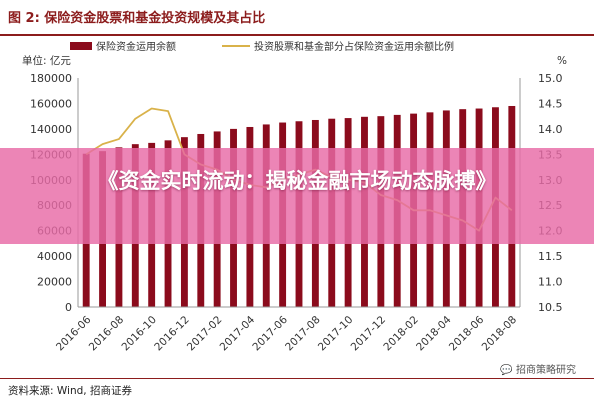 Image resolution: width=594 pixels, height=401 pixels. What do you see at coordinates (54, 282) in the screenshot?
I see `left-tick-label: 20000` at bounding box center [54, 282].